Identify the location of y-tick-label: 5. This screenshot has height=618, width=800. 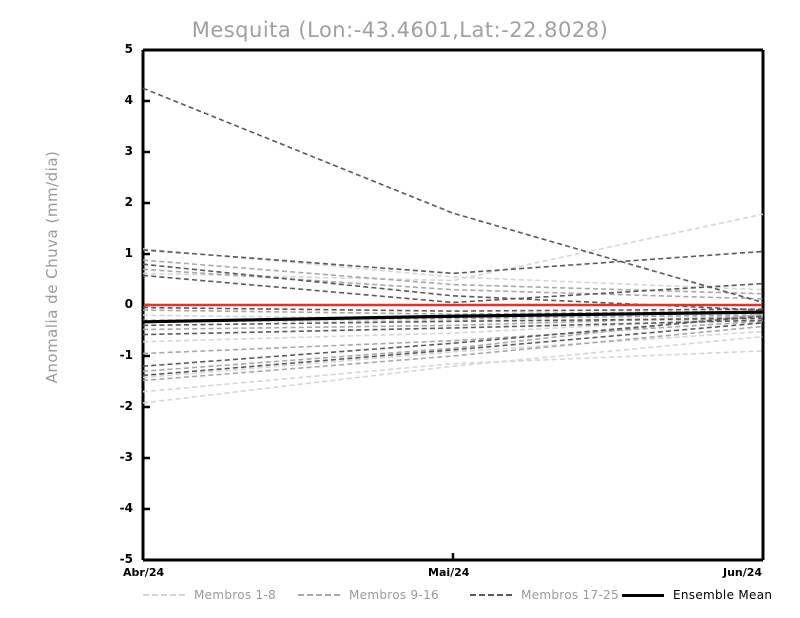
(128, 49).